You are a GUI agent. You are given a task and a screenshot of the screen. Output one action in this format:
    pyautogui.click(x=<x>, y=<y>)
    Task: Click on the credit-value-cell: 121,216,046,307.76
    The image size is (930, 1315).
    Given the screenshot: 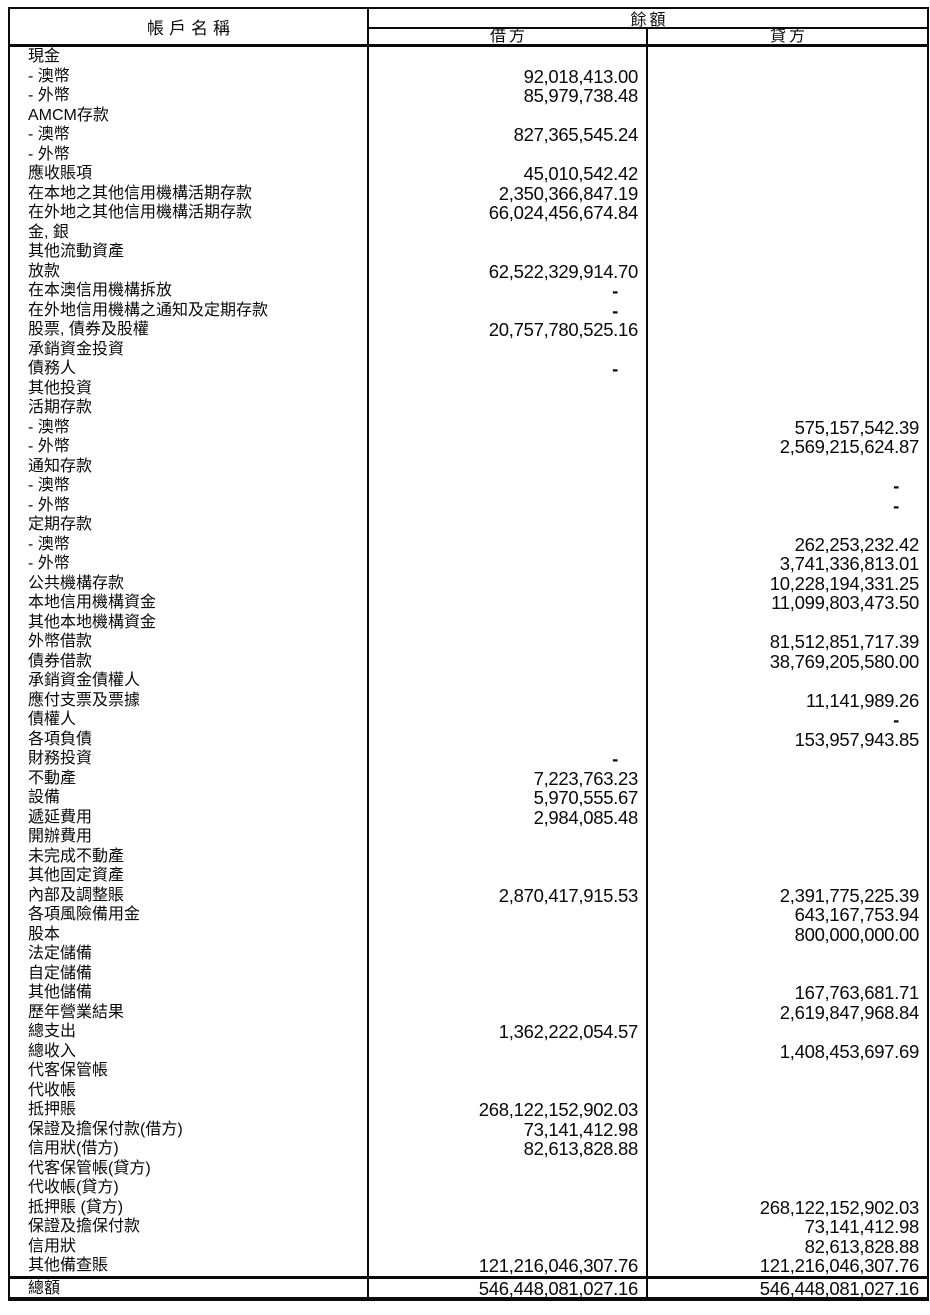 What is the action you would take?
    pyautogui.click(x=839, y=1265)
    